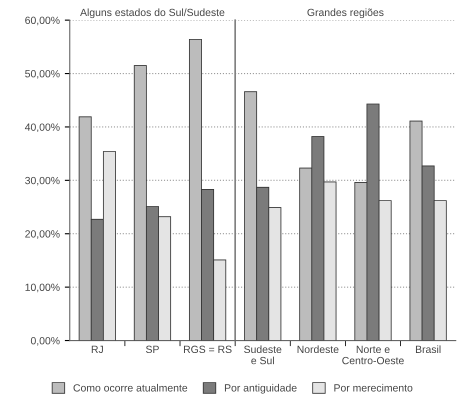  Describe the element at coordinates (373, 355) in the screenshot. I see `x-tick-label: Norte e Centro-Oeste` at that location.